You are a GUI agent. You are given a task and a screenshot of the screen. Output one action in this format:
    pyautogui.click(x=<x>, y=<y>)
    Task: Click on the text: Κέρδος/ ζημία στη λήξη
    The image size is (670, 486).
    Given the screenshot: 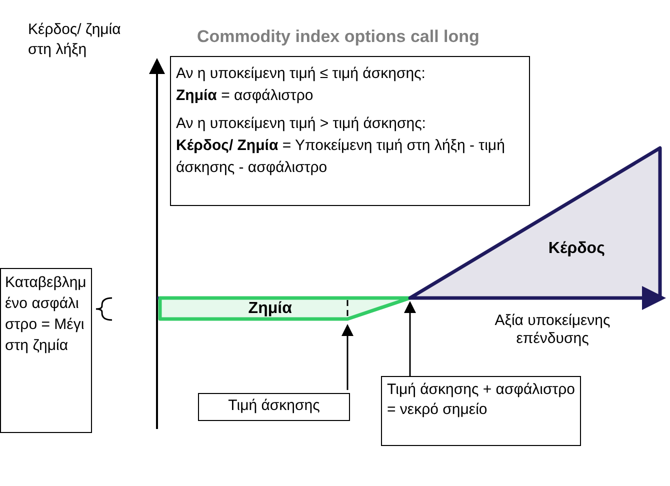 What is the action you would take?
    pyautogui.click(x=75, y=40)
    